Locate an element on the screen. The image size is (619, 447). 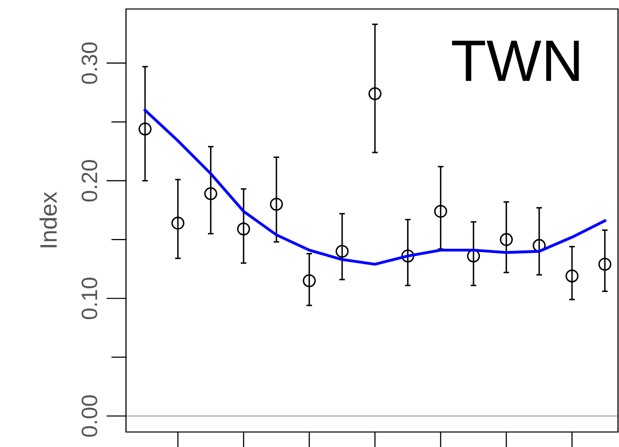
y-tick-label: 0.00 is located at coordinates (90, 416).